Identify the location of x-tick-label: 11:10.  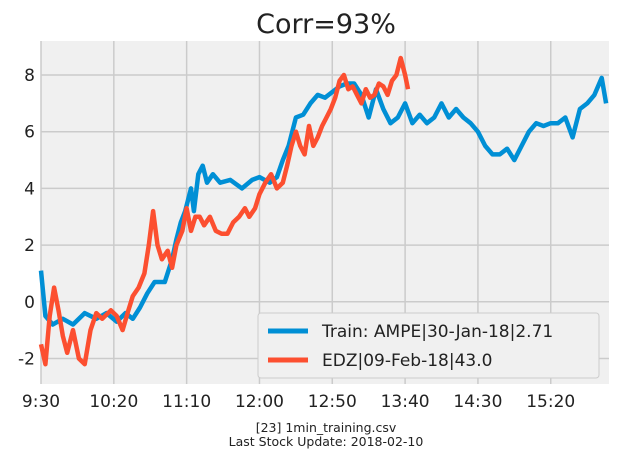
(186, 402).